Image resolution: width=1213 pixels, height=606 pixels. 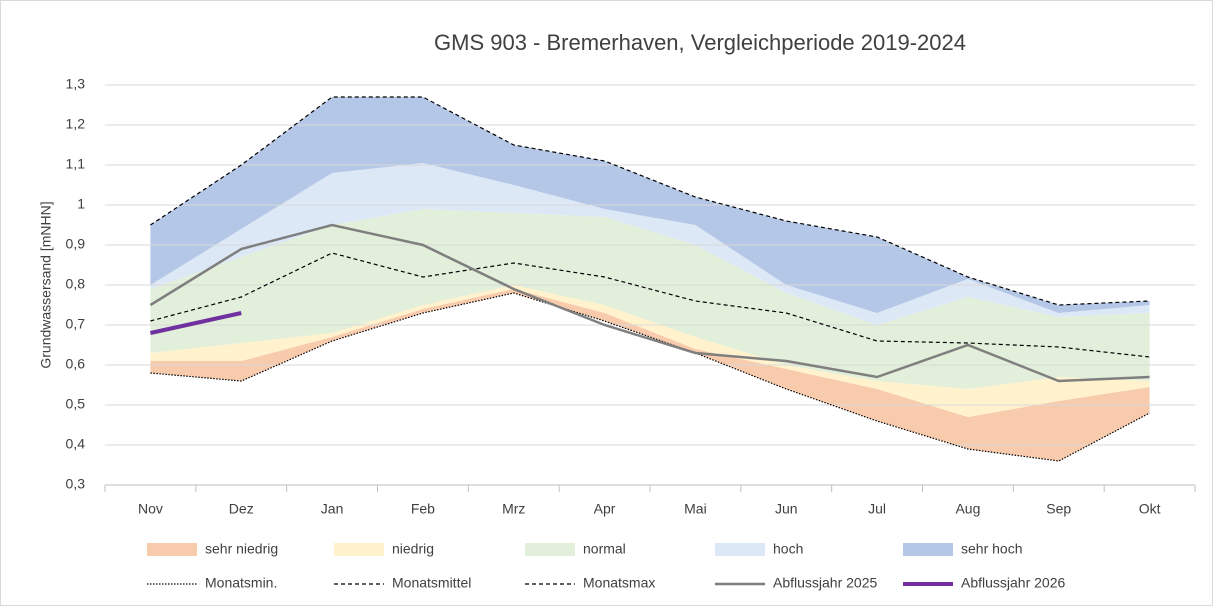 What do you see at coordinates (76, 164) in the screenshot?
I see `y-tick-label: 1,1` at bounding box center [76, 164].